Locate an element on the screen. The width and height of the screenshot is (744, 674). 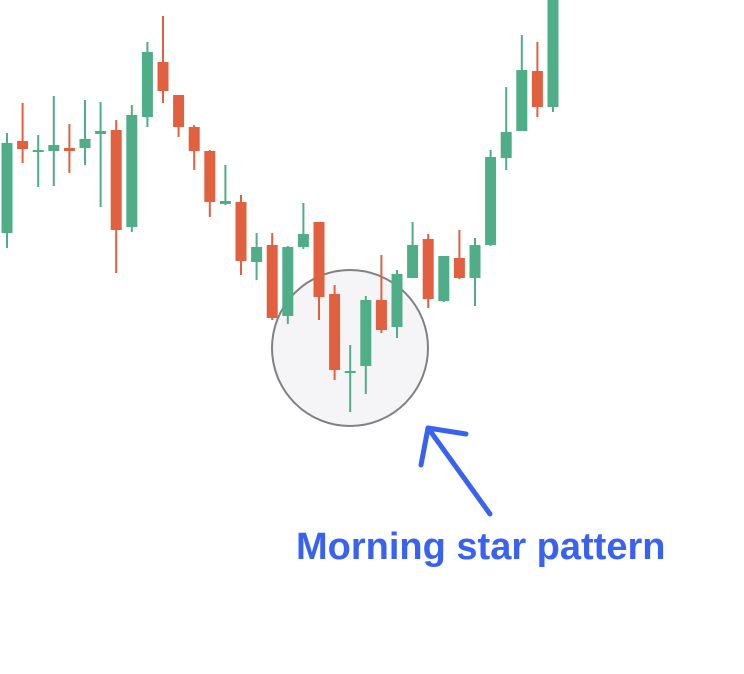
arrow-head is located at coordinates (443, 446).